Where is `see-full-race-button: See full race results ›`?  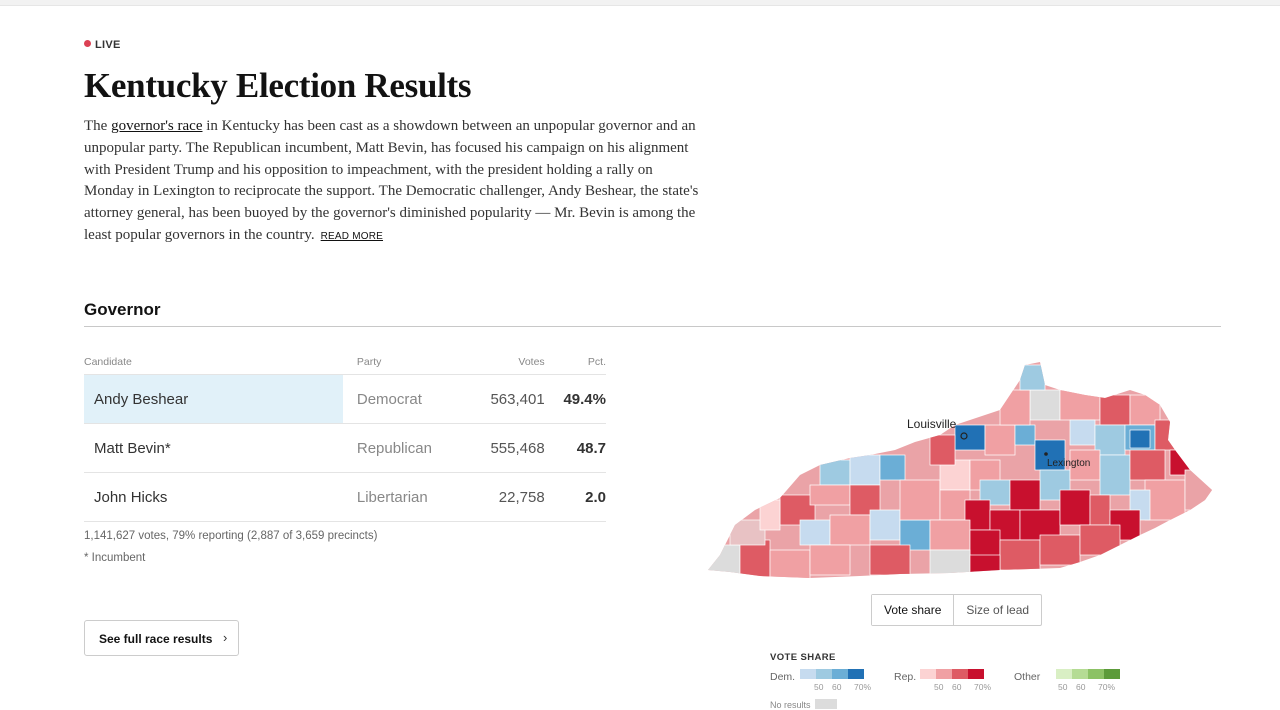 see-full-race-button: See full race results › is located at coordinates (161, 638).